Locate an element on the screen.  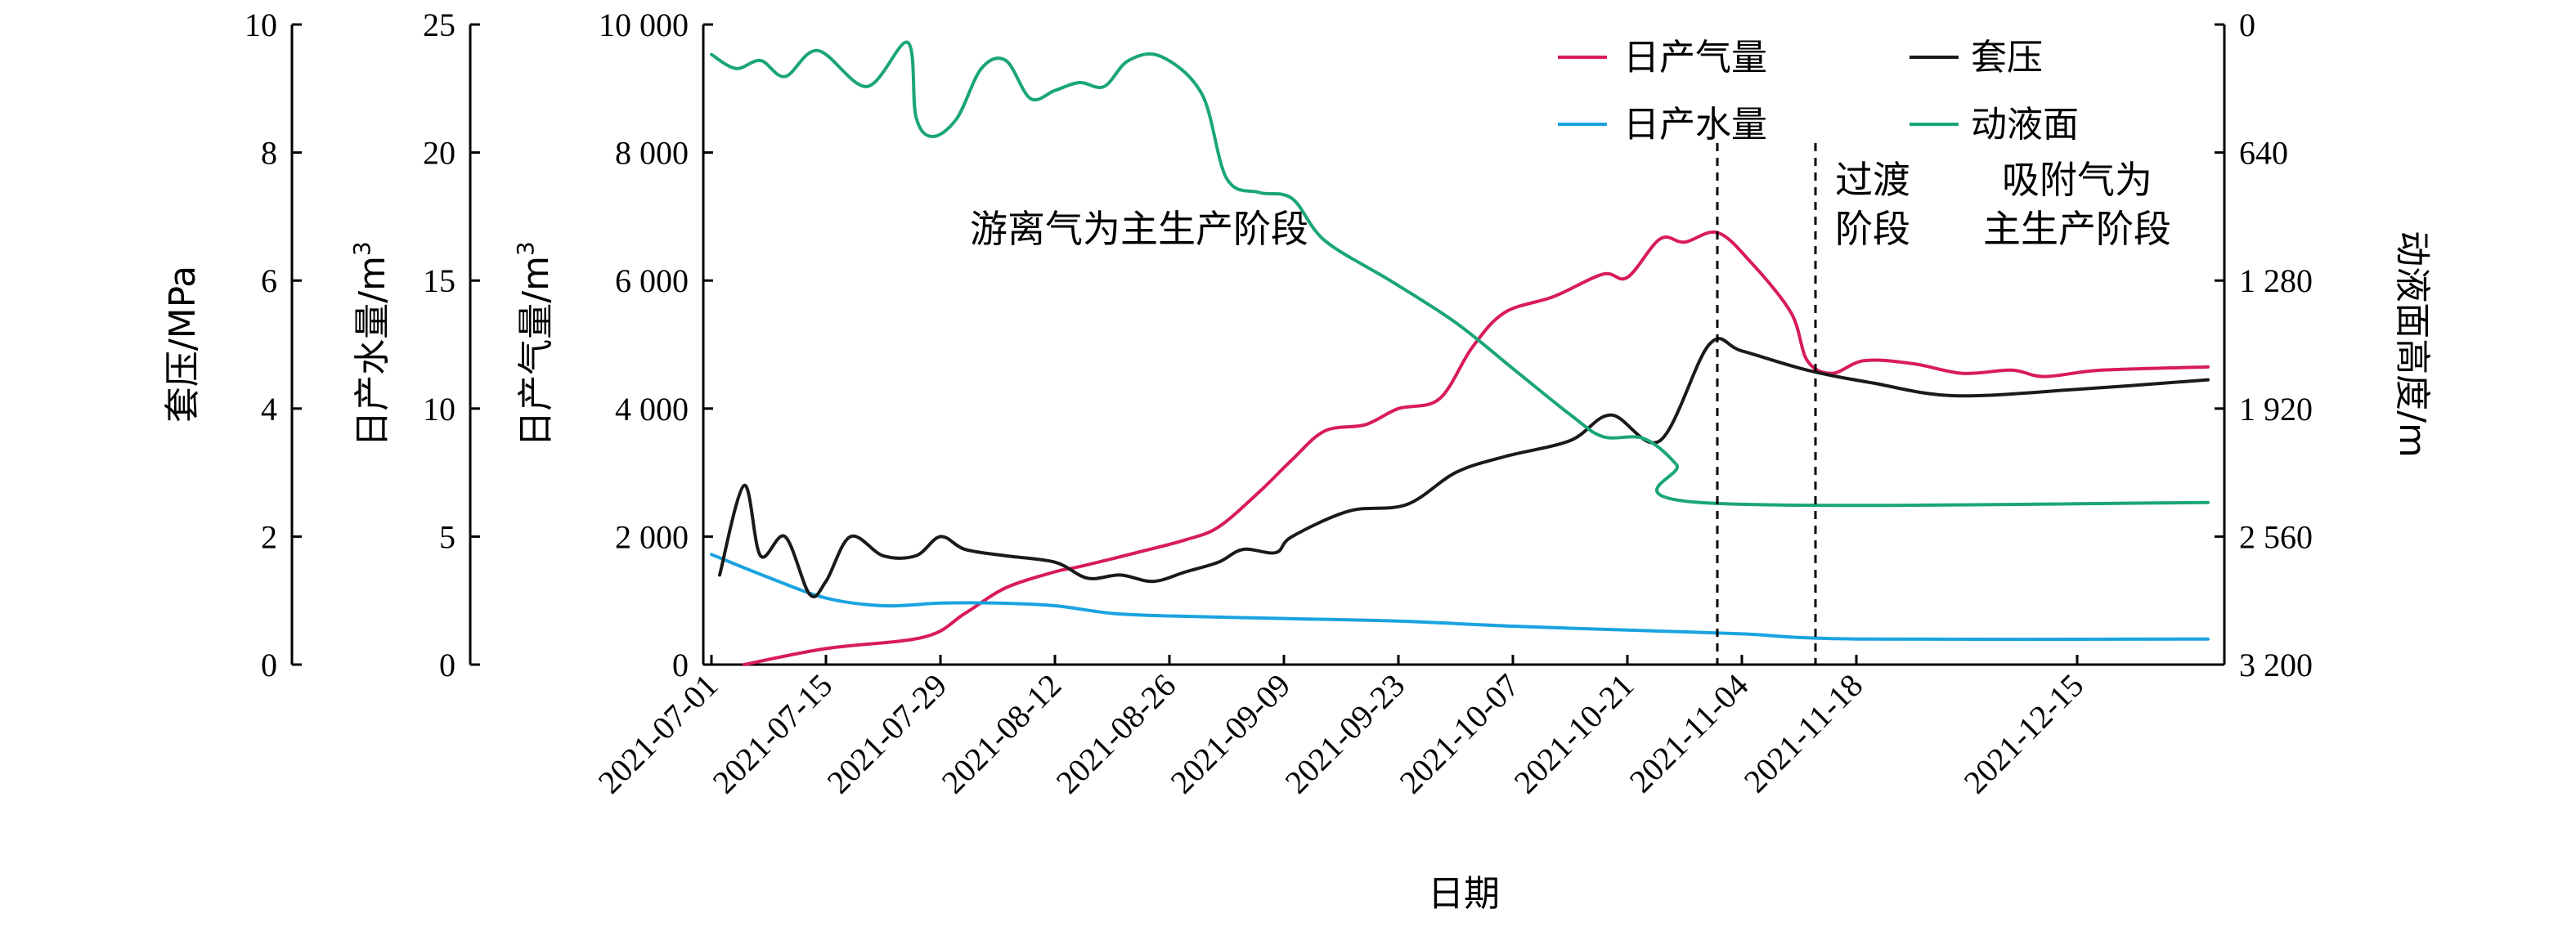
water-tick-label: 5 is located at coordinates (448, 536).